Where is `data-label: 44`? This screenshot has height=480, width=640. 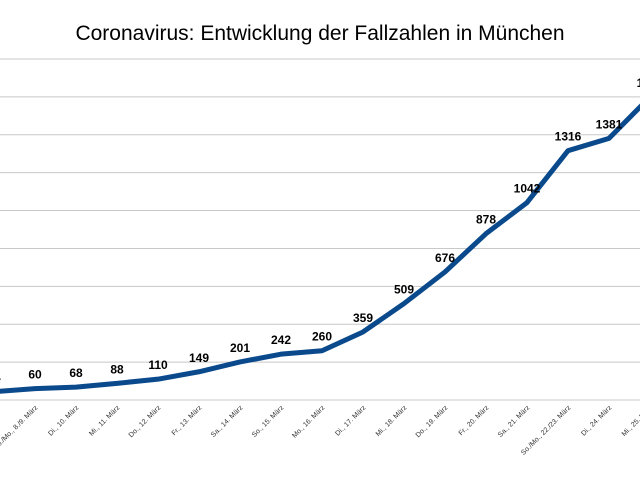
data-label: 44 is located at coordinates (0, 378).